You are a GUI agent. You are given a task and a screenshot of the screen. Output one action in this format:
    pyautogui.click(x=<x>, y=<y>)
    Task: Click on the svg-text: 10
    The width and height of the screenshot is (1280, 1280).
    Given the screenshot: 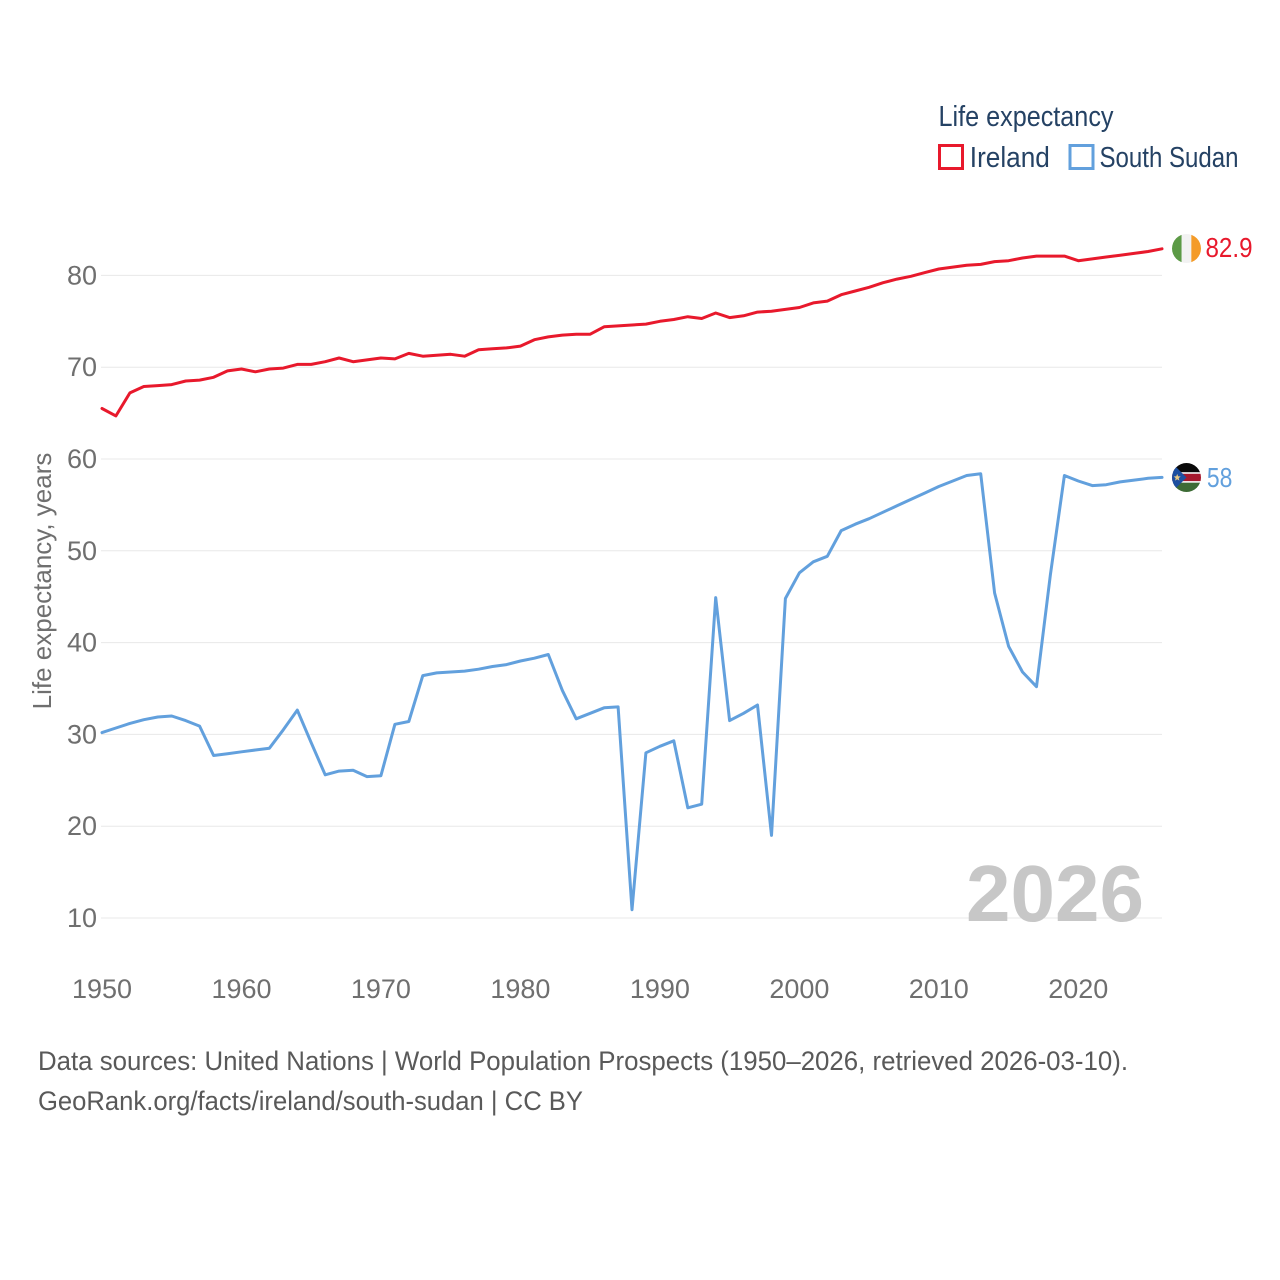 What is the action you would take?
    pyautogui.click(x=82, y=918)
    